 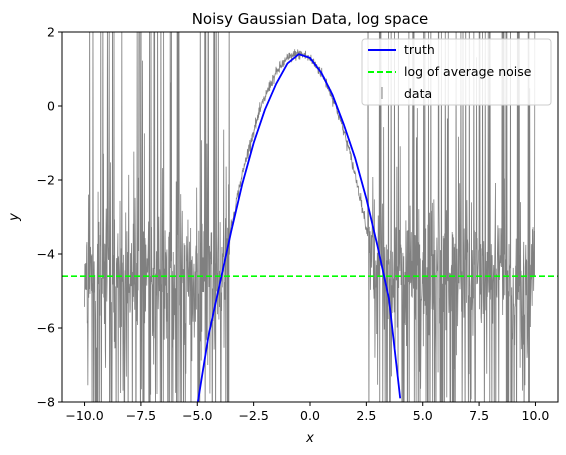 I want to click on legend-label-noise: log of average noise, so click(x=468, y=71).